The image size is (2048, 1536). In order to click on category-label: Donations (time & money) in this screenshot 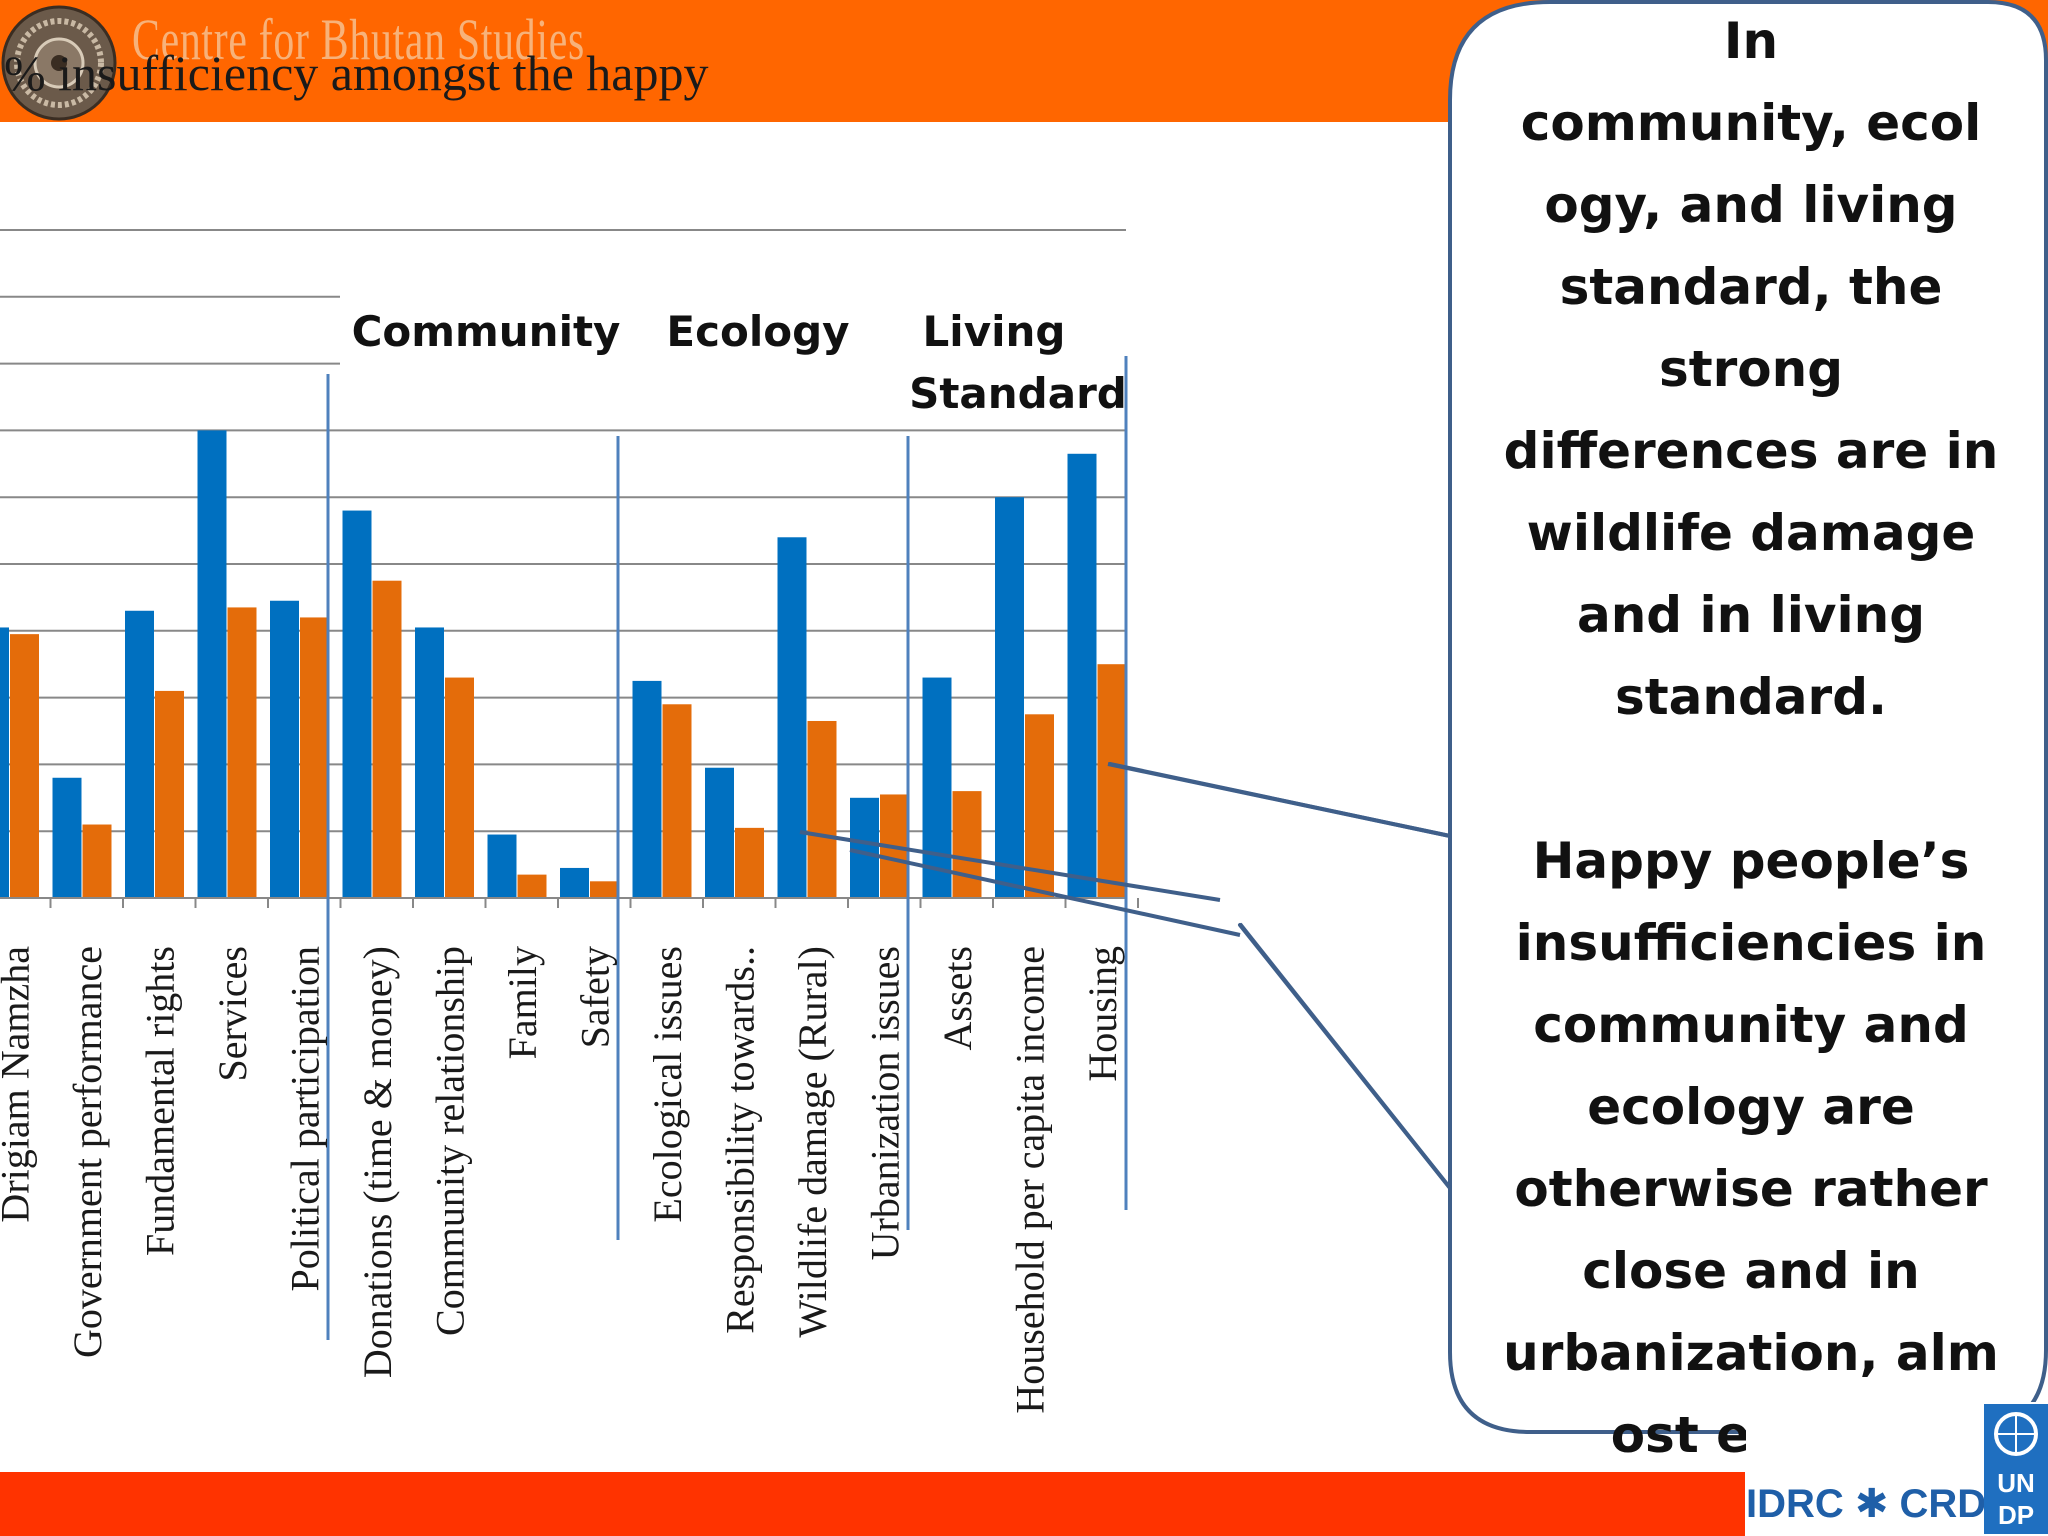, I will do `click(377, 1162)`.